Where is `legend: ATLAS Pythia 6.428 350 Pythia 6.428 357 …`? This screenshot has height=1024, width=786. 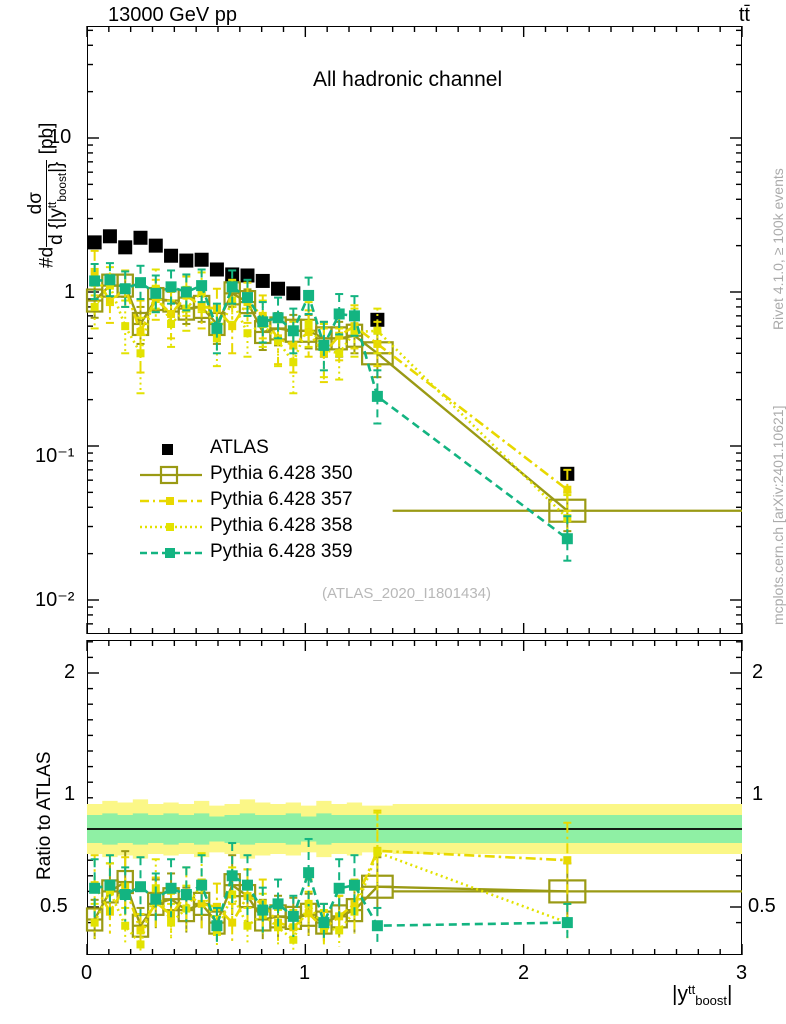 legend: ATLAS Pythia 6.428 350 Pythia 6.428 357 … is located at coordinates (266, 501).